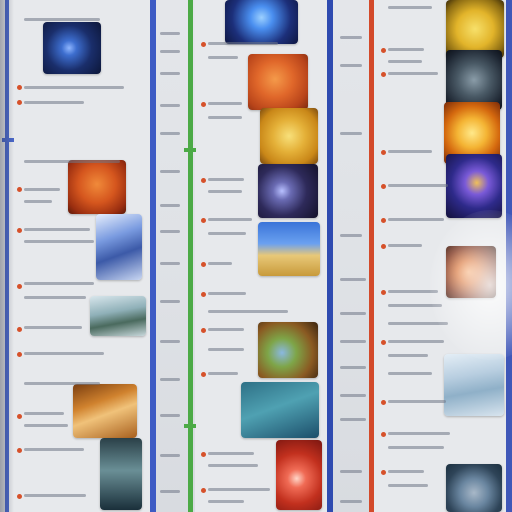  Describe the element at coordinates (330, 256) in the screenshot. I see `timeline-line-navy` at that location.